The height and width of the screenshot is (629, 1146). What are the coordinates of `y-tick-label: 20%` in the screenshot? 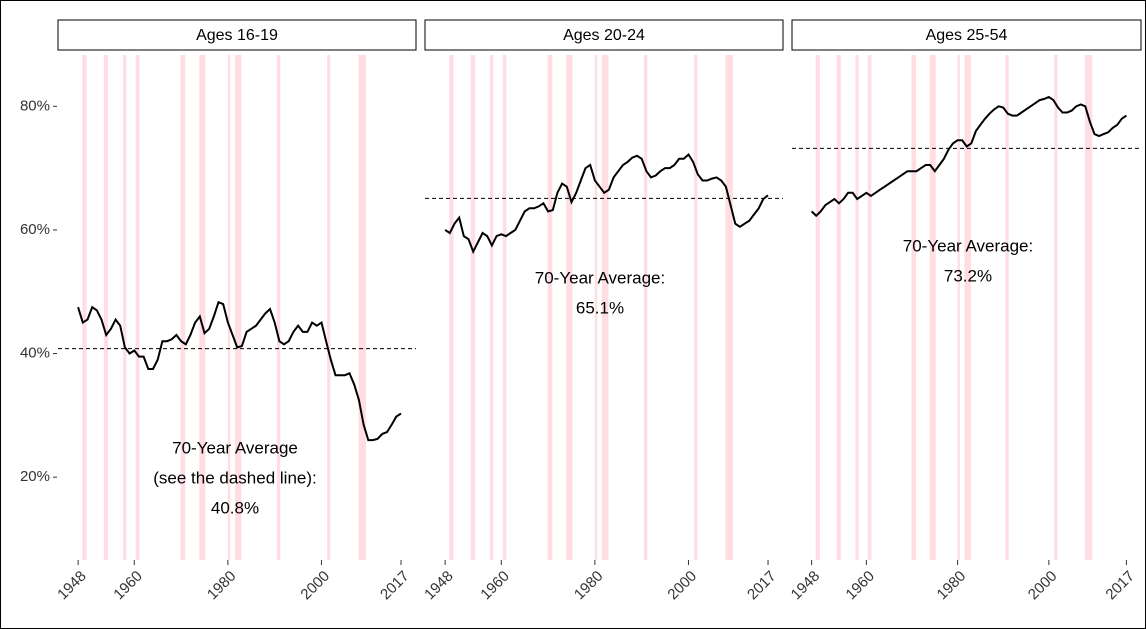 It's located at (35, 476).